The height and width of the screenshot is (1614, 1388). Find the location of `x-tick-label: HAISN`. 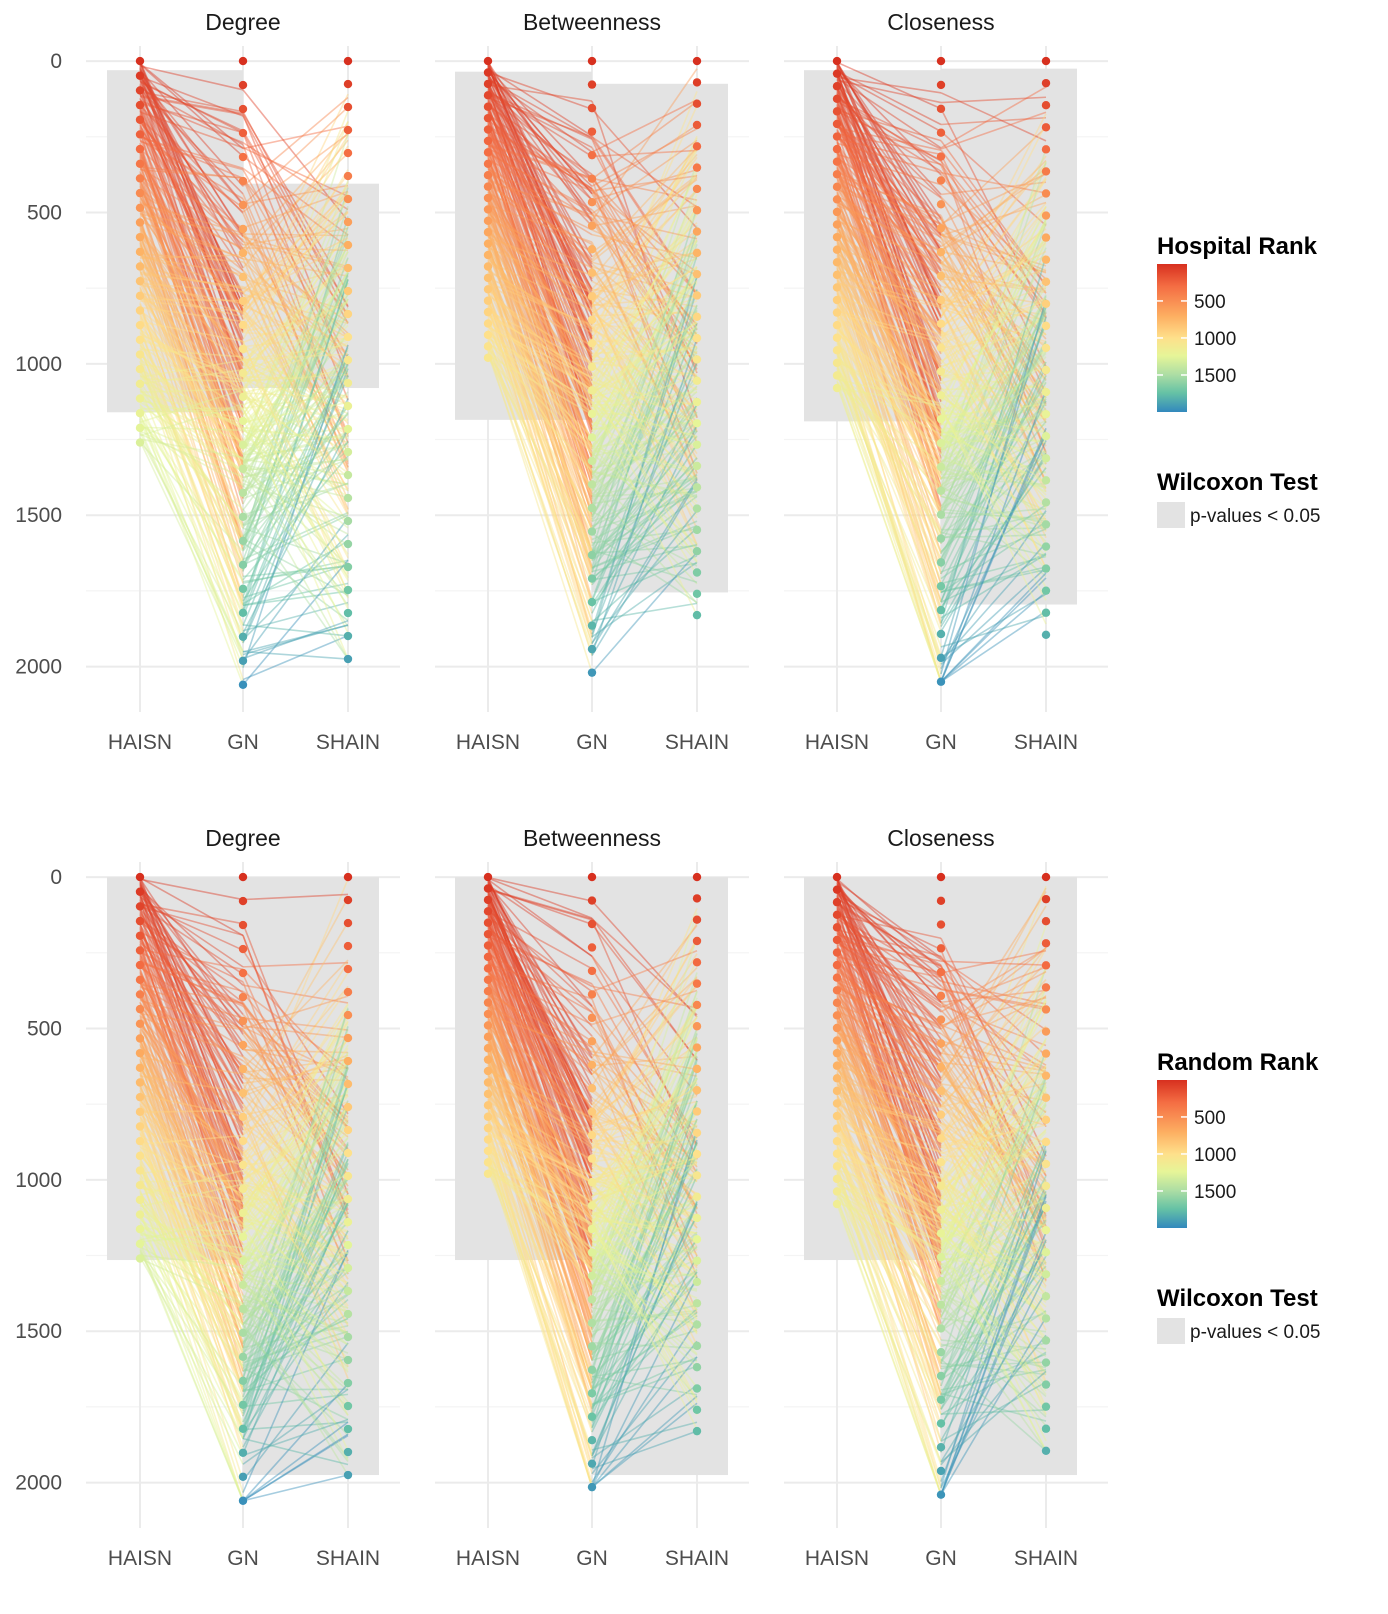

x-tick-label: HAISN is located at coordinates (140, 1558).